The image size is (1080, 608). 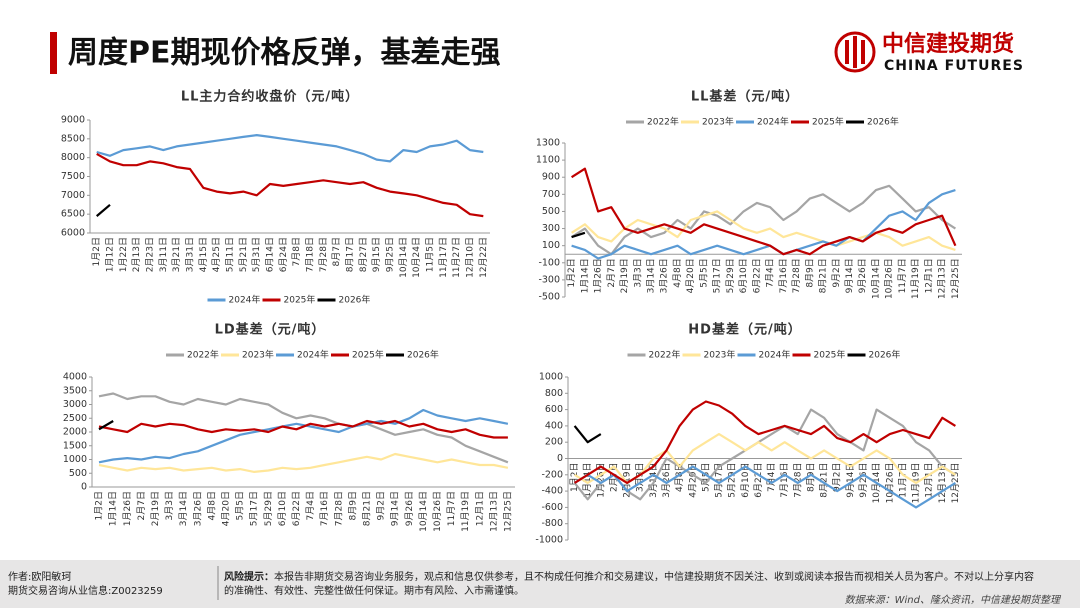 I want to click on chart-title: LD基差（元/吨）, so click(x=270, y=330).